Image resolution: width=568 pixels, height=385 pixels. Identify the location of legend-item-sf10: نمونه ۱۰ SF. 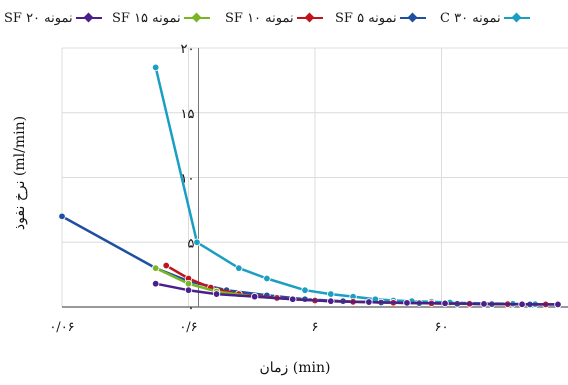
(274, 18).